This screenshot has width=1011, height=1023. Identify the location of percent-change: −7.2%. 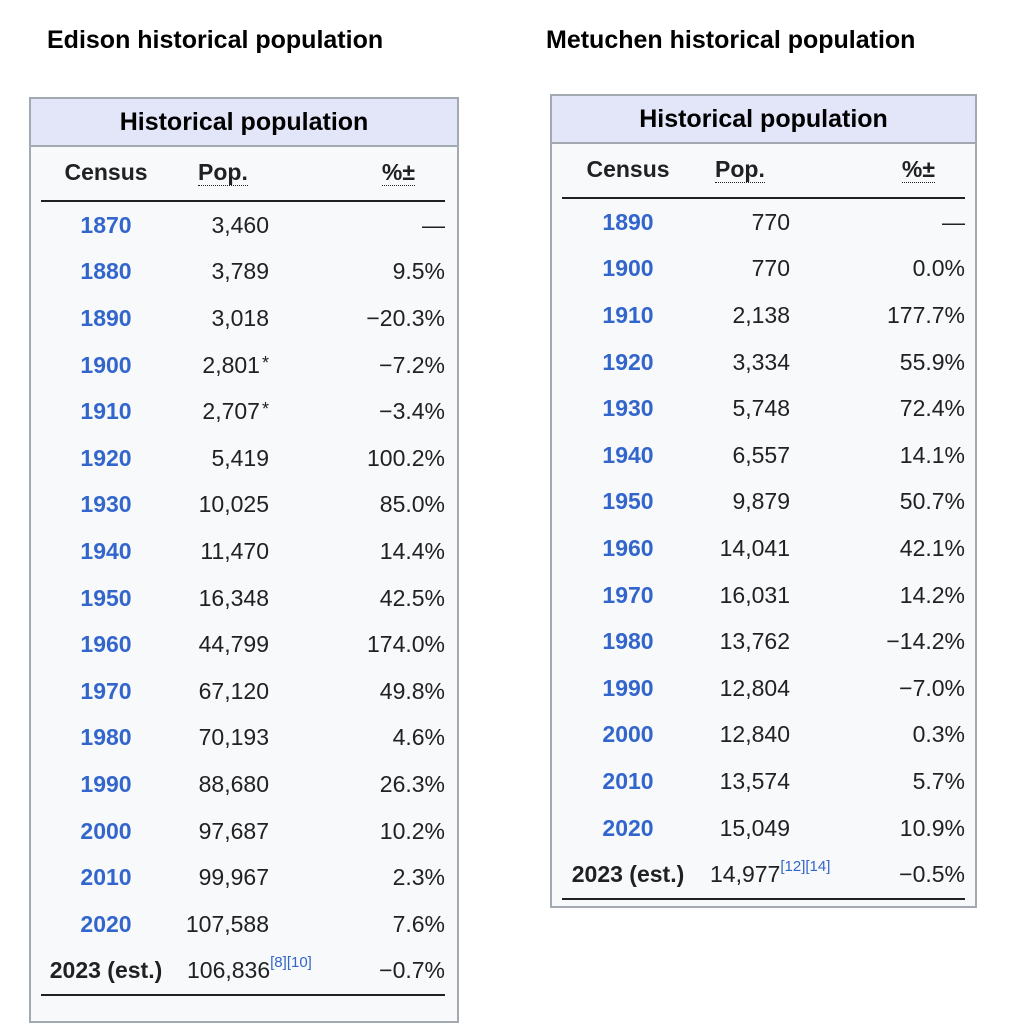
(412, 364).